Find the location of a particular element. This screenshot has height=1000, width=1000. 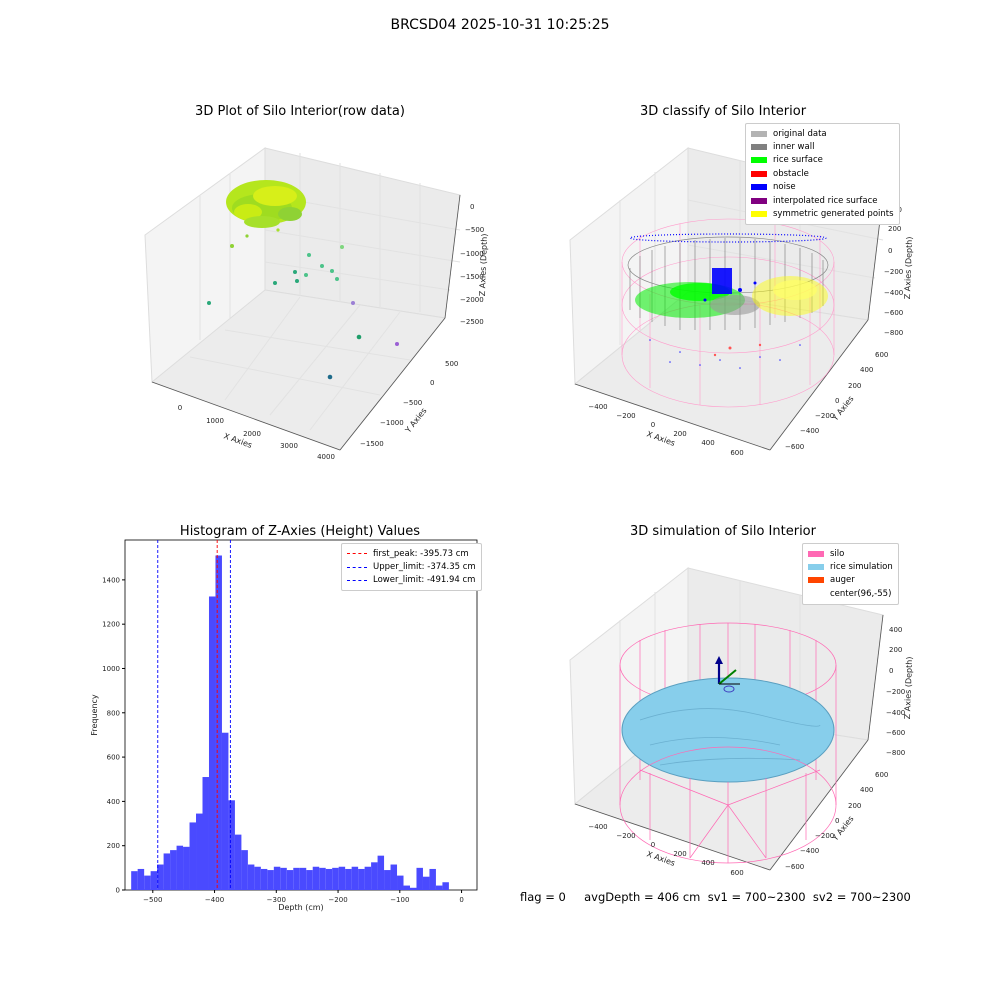

simulation-z-tick: 200 is located at coordinates (895, 650).